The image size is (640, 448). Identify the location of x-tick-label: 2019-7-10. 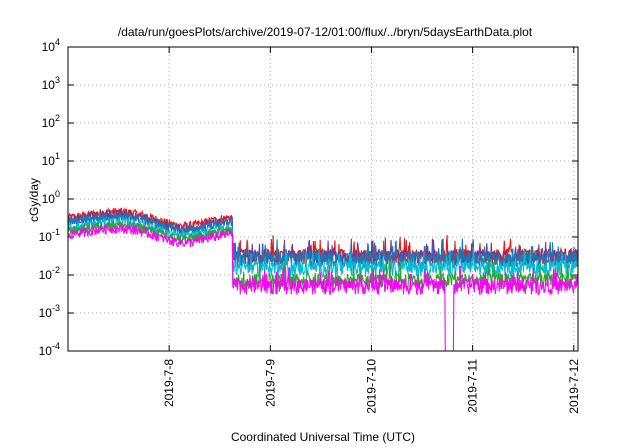
(371, 386).